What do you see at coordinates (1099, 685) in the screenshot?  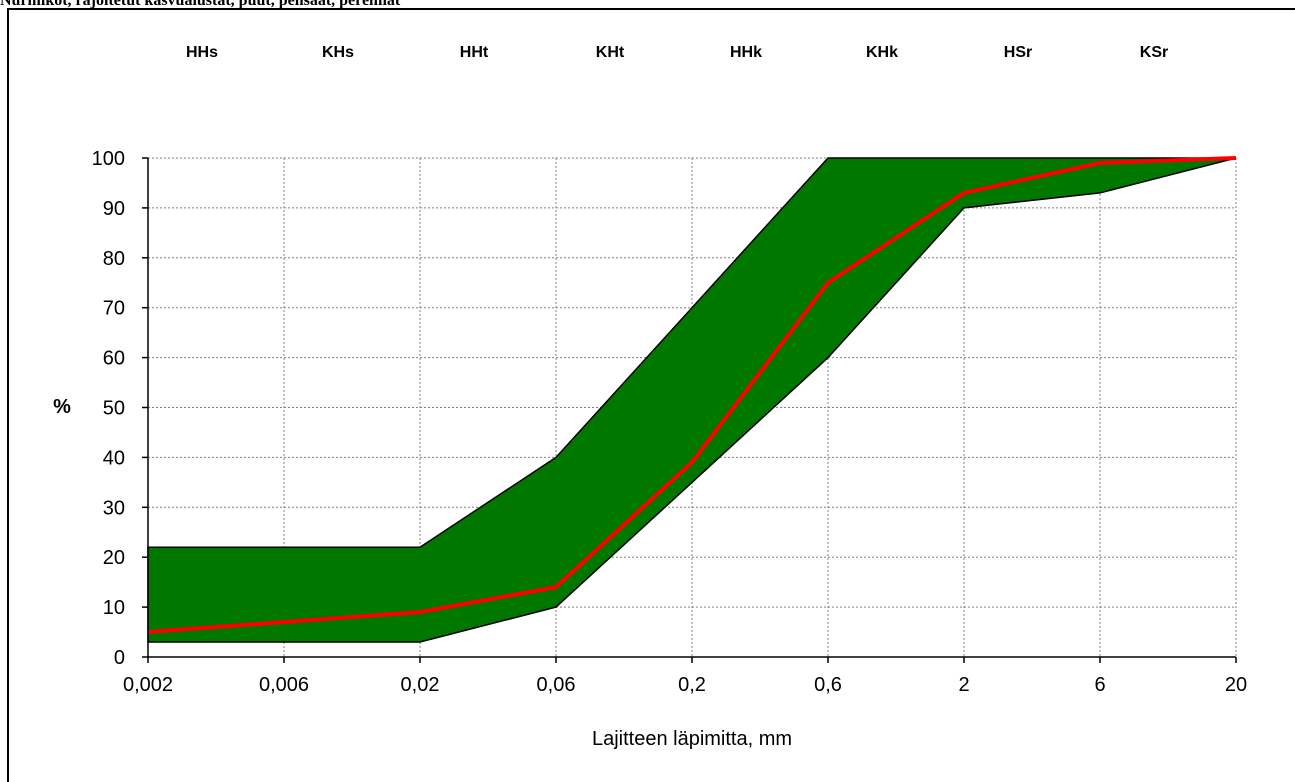 I see `x-tick-label: 6` at bounding box center [1099, 685].